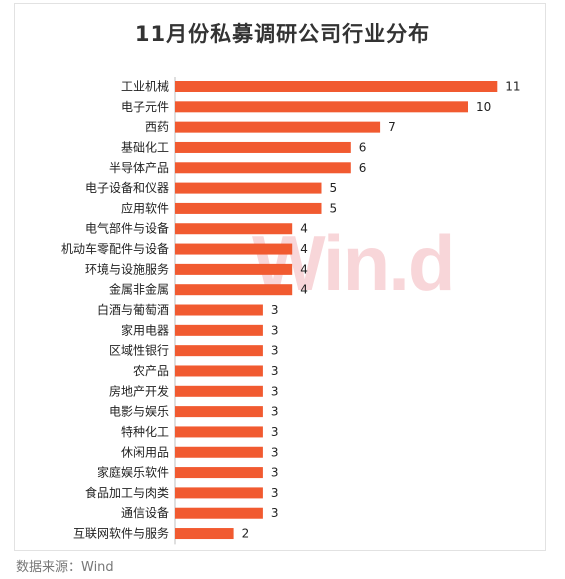 This screenshot has height=579, width=565. Describe the element at coordinates (145, 431) in the screenshot. I see `category-label: 特种化工` at that location.